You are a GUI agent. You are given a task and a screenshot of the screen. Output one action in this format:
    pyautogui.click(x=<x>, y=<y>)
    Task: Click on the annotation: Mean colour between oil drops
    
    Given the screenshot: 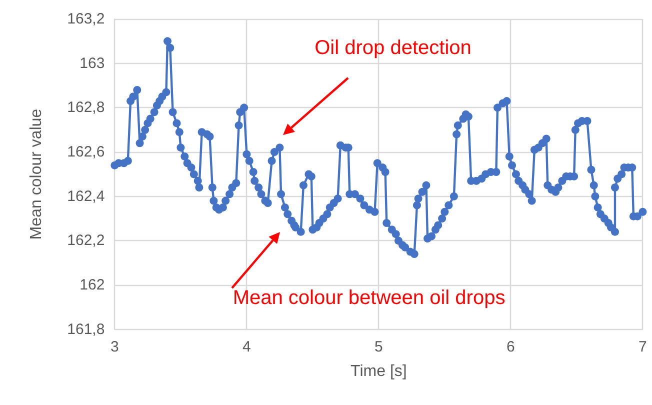 What is the action you would take?
    pyautogui.click(x=369, y=298)
    